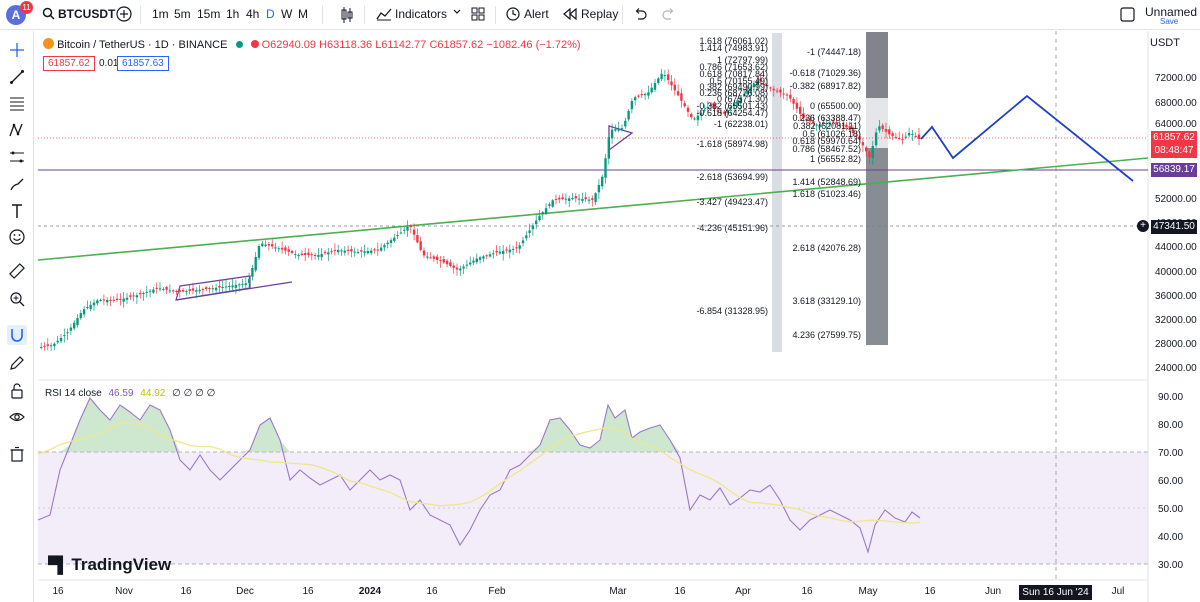 The height and width of the screenshot is (602, 1200). I want to click on symbol-title: Bitcoin / TetherUS · 1D · BINANCE, so click(142, 45).